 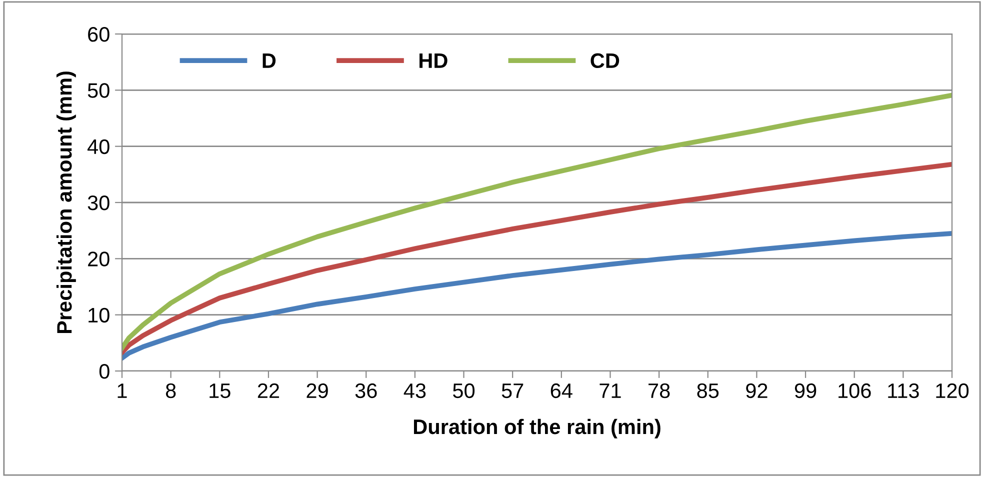 What do you see at coordinates (99, 315) in the screenshot?
I see `y-tick-label: 10` at bounding box center [99, 315].